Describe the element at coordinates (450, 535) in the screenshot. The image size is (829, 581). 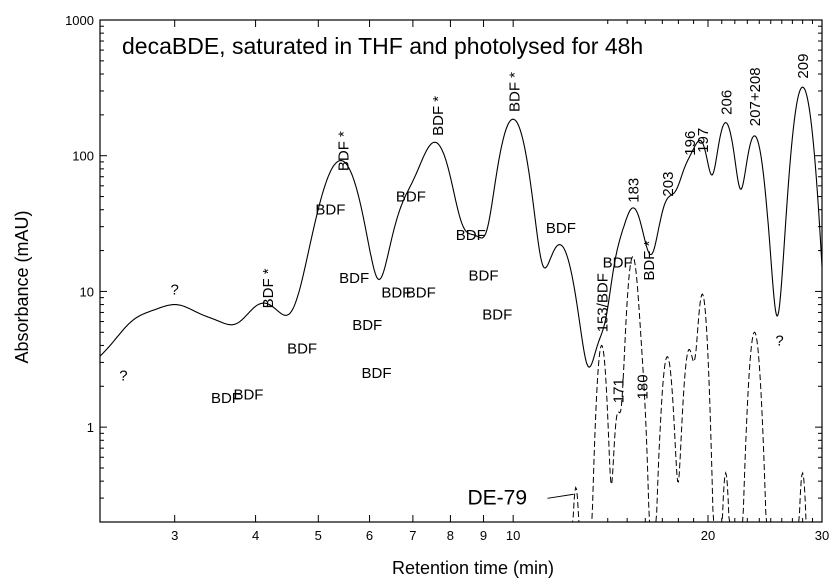
I see `x-tick-label: 8` at that location.